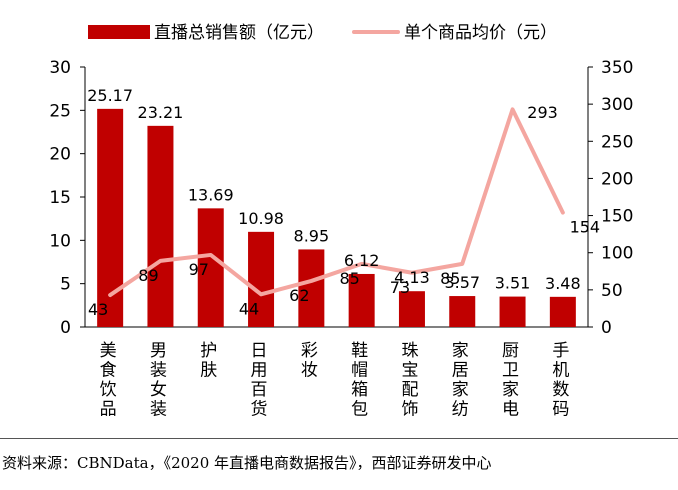  What do you see at coordinates (617, 254) in the screenshot?
I see `right-tick-label: 100` at bounding box center [617, 254].